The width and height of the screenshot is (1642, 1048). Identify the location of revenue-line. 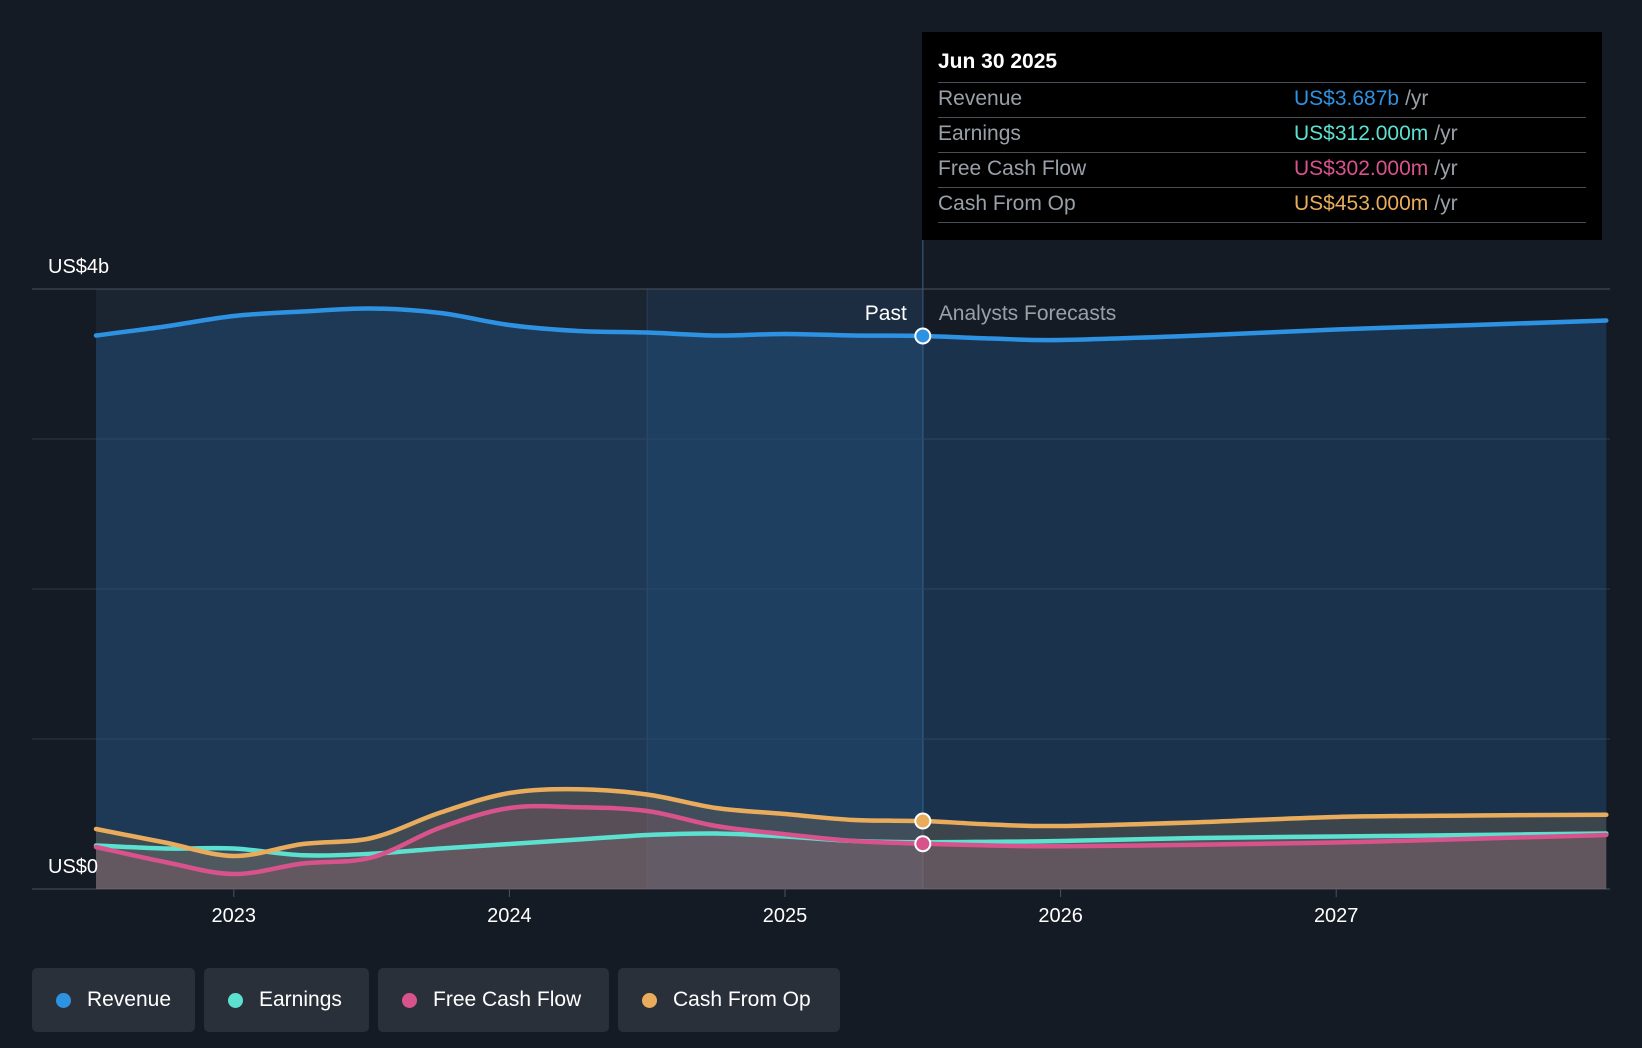
(851, 324).